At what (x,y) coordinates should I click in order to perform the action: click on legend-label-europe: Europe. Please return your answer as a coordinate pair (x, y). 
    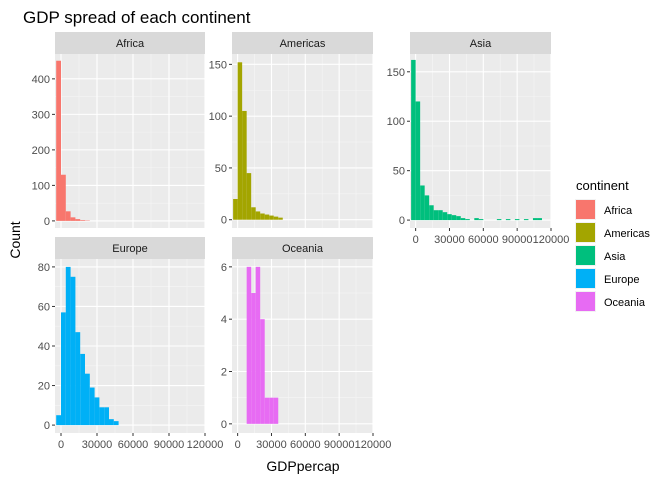
    Looking at the image, I should click on (621, 280).